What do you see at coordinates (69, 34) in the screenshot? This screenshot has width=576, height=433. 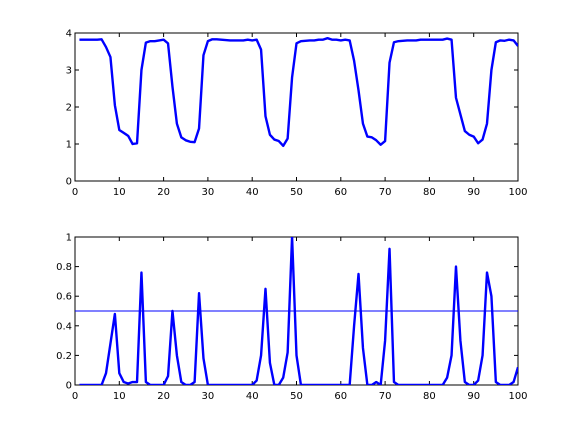 I see `y-tick-label: 4` at bounding box center [69, 34].